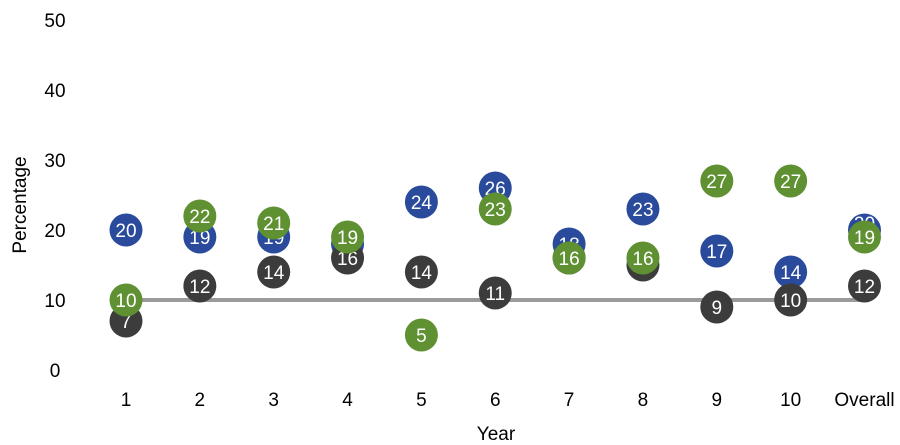 Image resolution: width=900 pixels, height=445 pixels. What do you see at coordinates (54, 91) in the screenshot?
I see `y-tick-label: 40` at bounding box center [54, 91].